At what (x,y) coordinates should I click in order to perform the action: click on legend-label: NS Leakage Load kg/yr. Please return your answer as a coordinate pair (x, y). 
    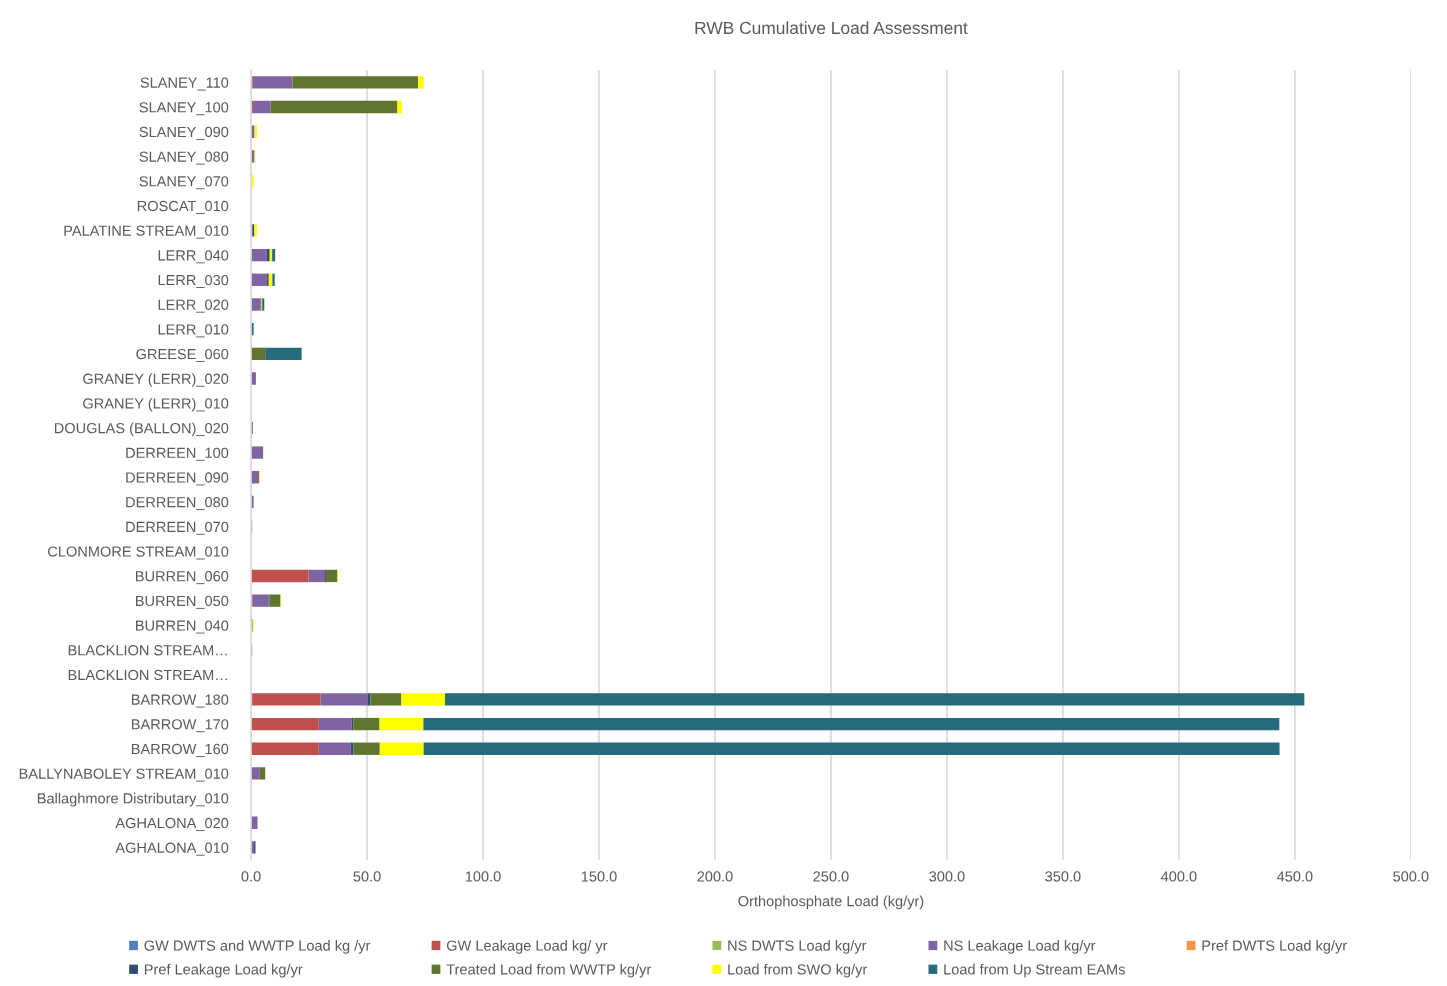
    Looking at the image, I should click on (1020, 947).